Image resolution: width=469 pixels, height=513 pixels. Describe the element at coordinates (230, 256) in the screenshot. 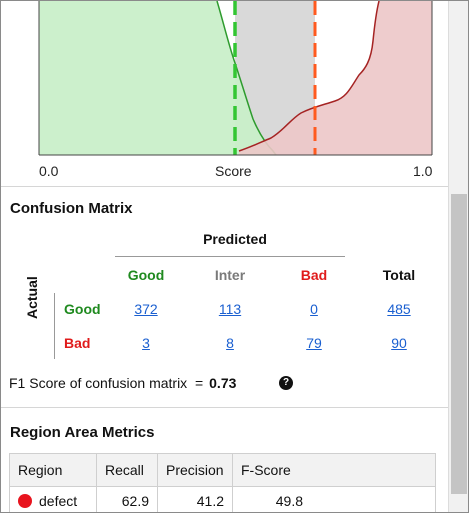

I see `predicted-underline` at that location.